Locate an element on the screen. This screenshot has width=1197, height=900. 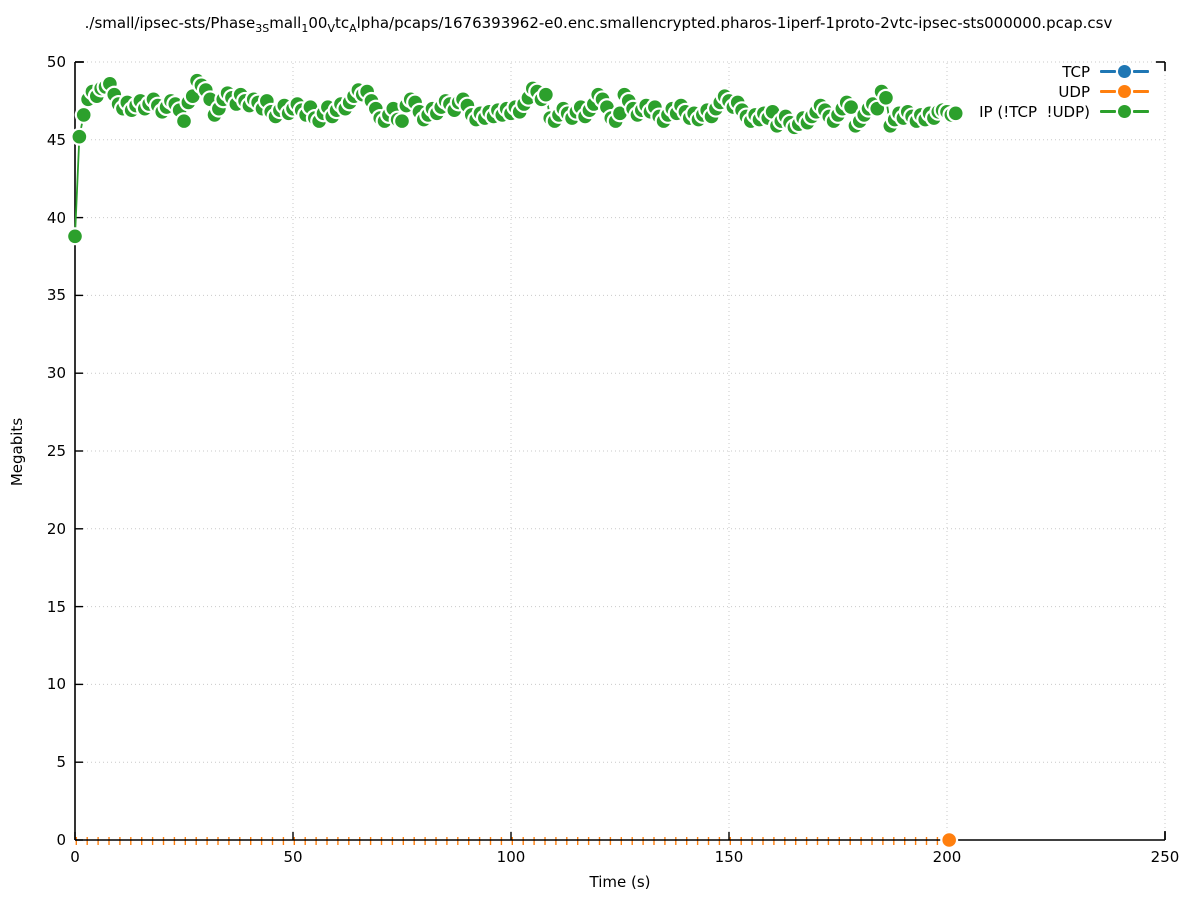
x-tick-label: 0 is located at coordinates (75, 857).